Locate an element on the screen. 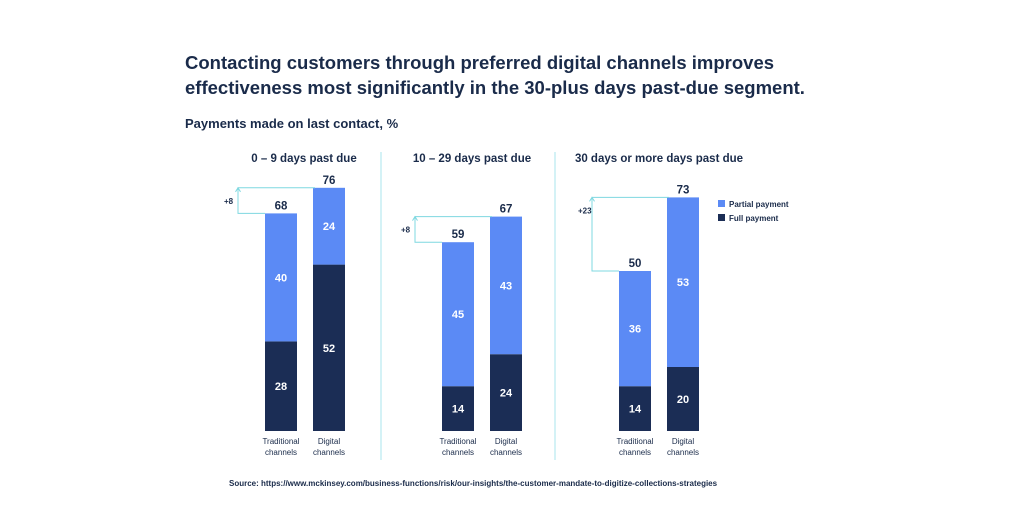 This screenshot has width=1024, height=512. total-label: 68 is located at coordinates (281, 206).